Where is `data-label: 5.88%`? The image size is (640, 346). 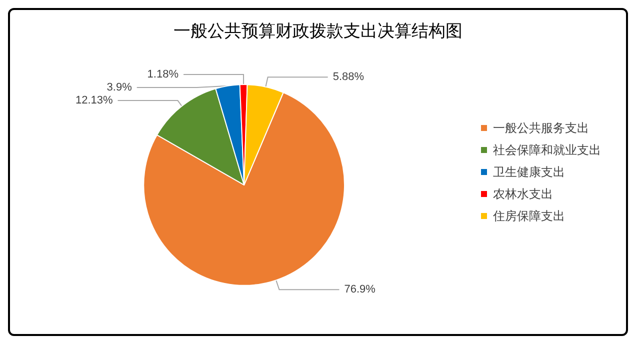
data-label: 5.88% is located at coordinates (348, 77).